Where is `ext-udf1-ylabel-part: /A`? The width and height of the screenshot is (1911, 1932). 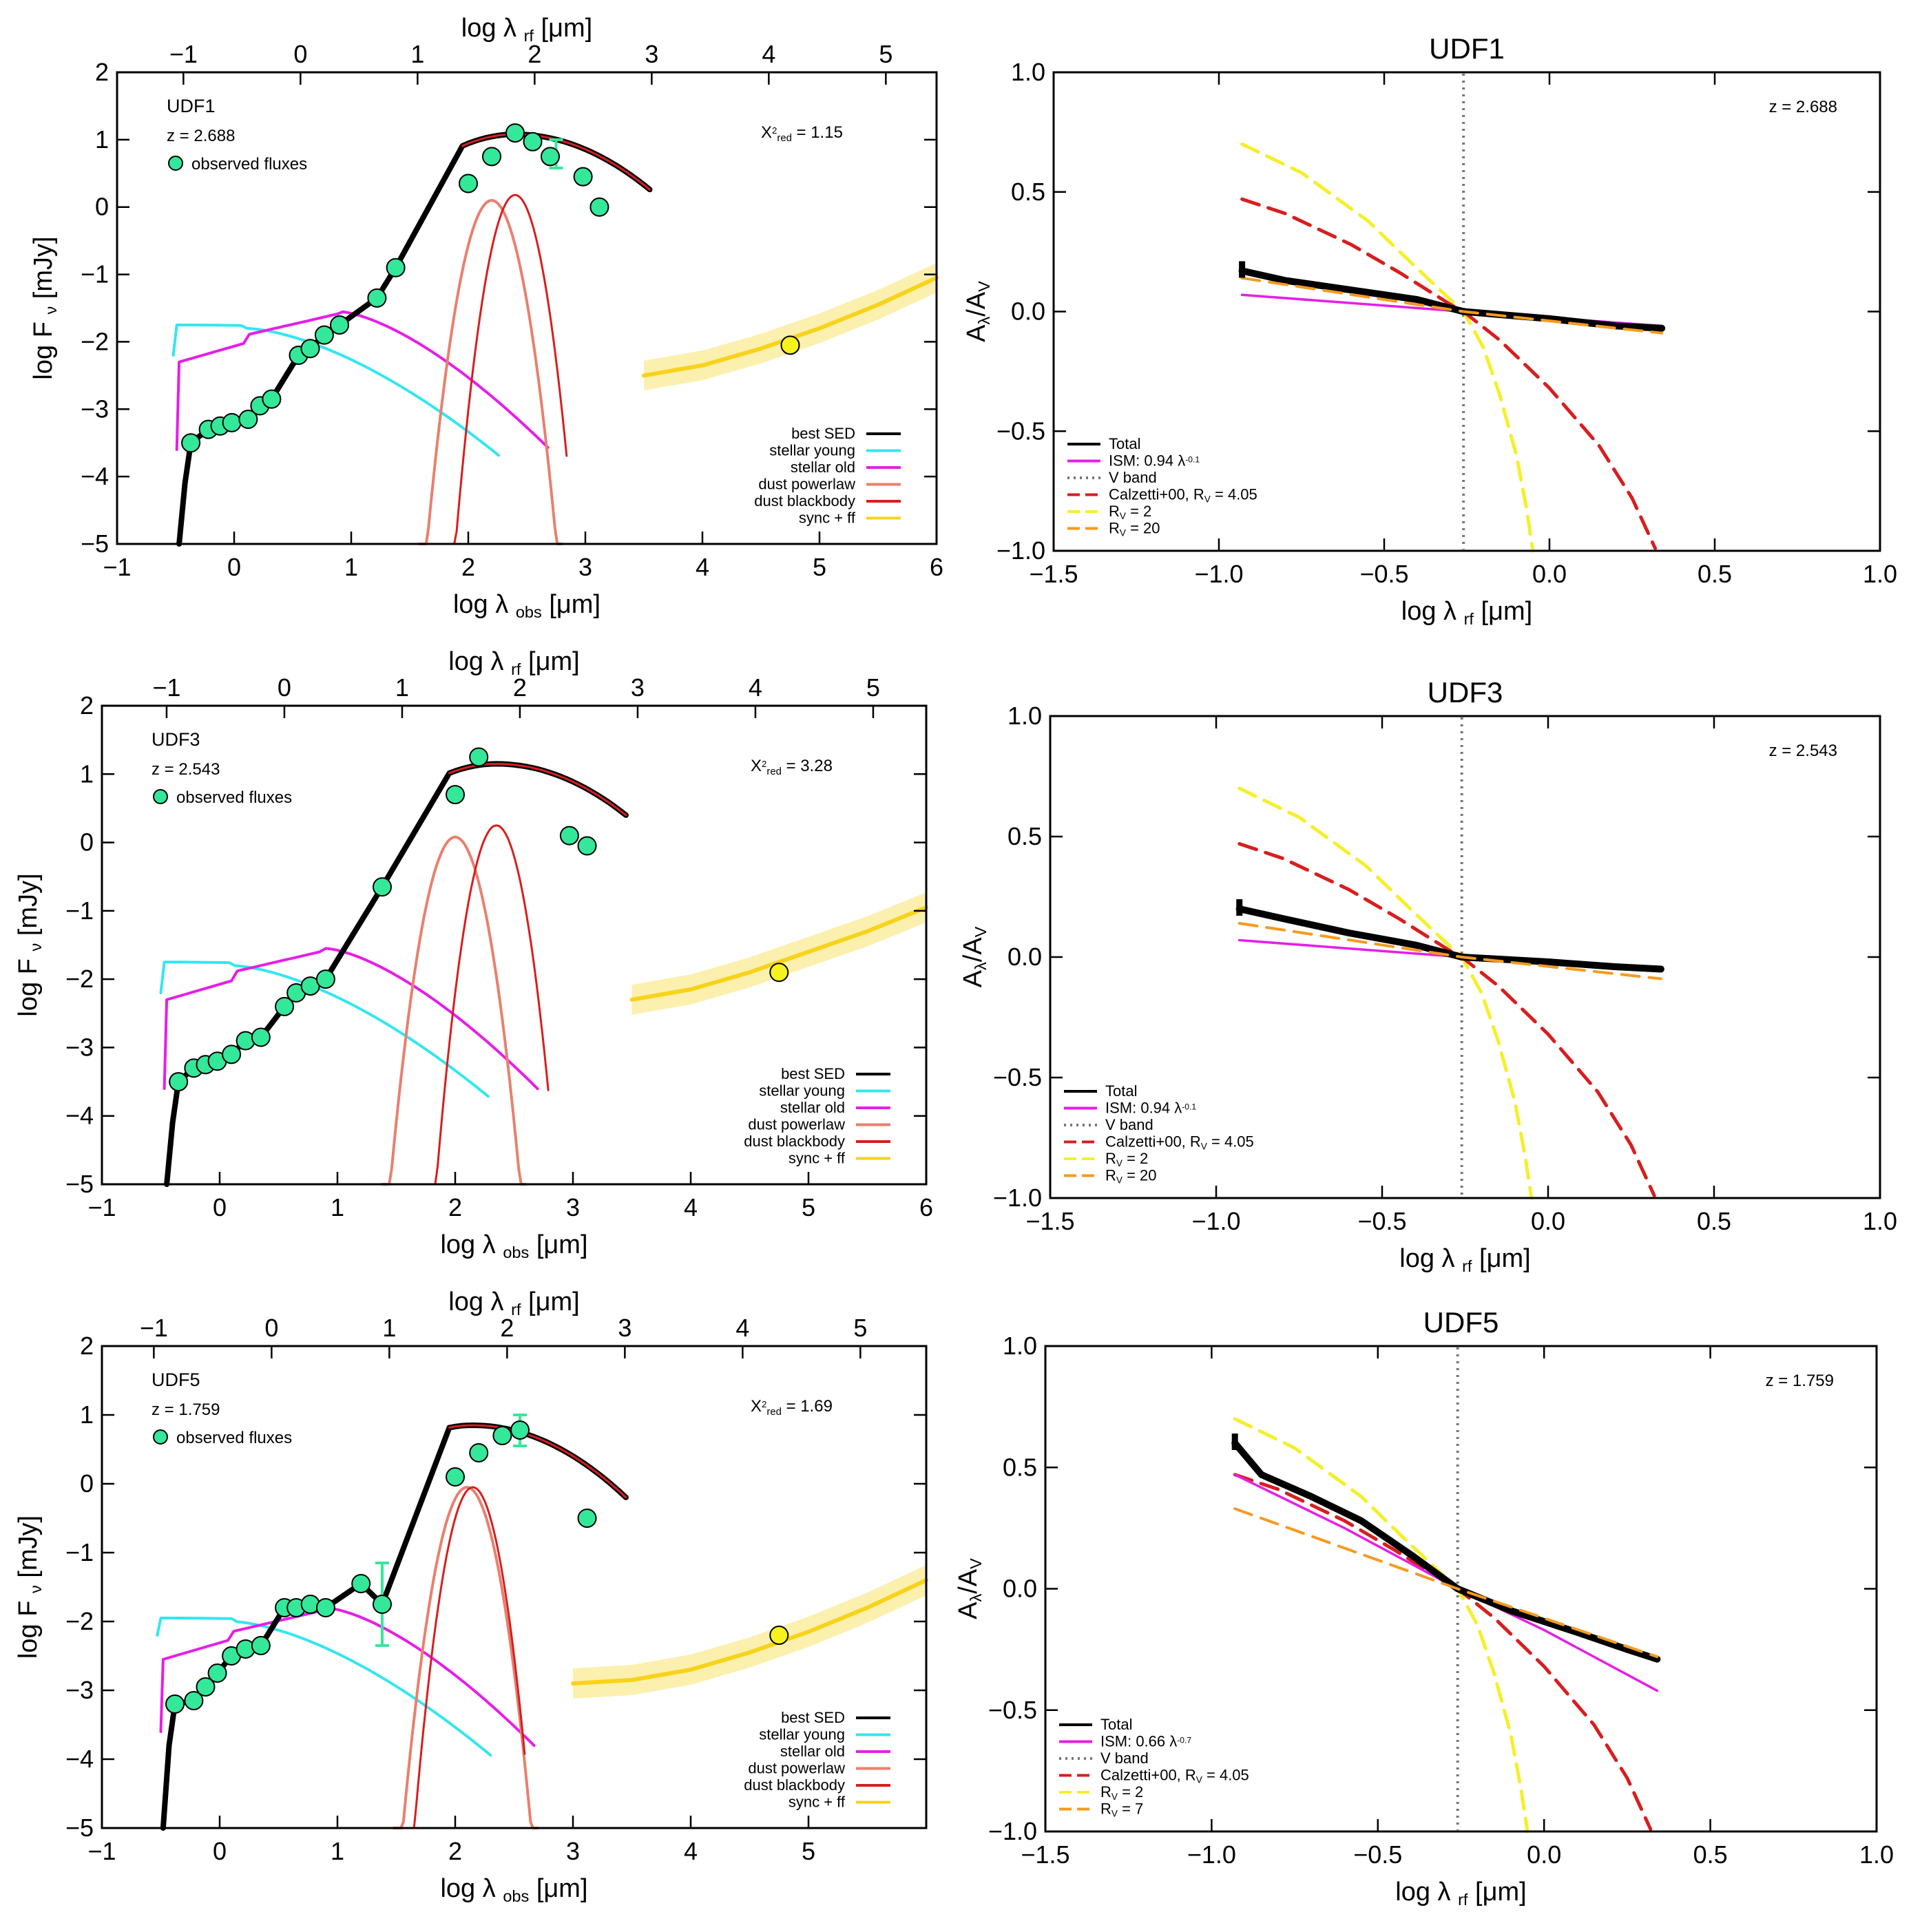
ext-udf1-ylabel-part: /A is located at coordinates (976, 304).